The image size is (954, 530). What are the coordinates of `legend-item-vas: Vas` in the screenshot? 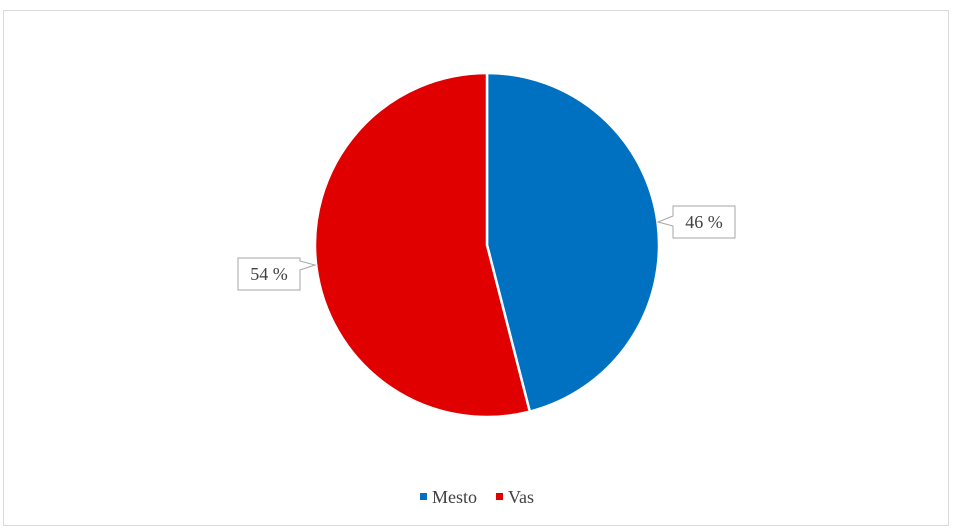 It's located at (515, 497).